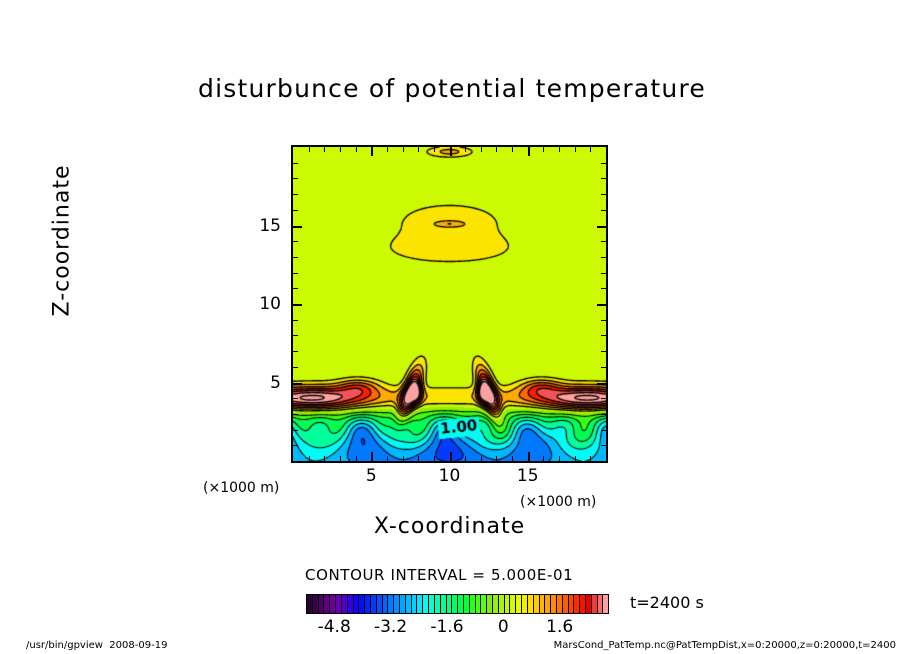  I want to click on colorbar-tick-label: -1.6, so click(447, 627).